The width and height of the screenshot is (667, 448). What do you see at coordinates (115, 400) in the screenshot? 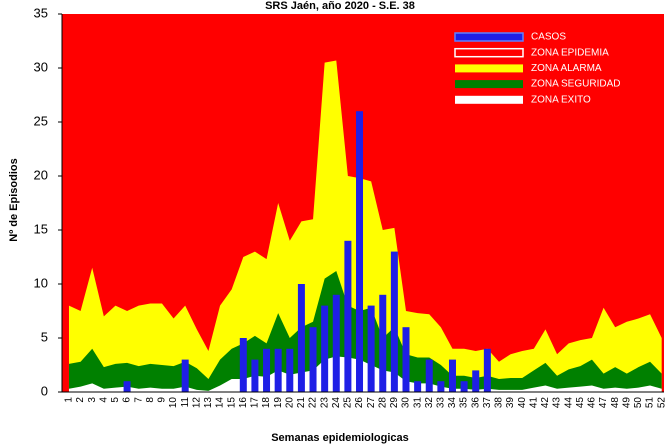
I see `x-tick-label: 5` at bounding box center [115, 400].